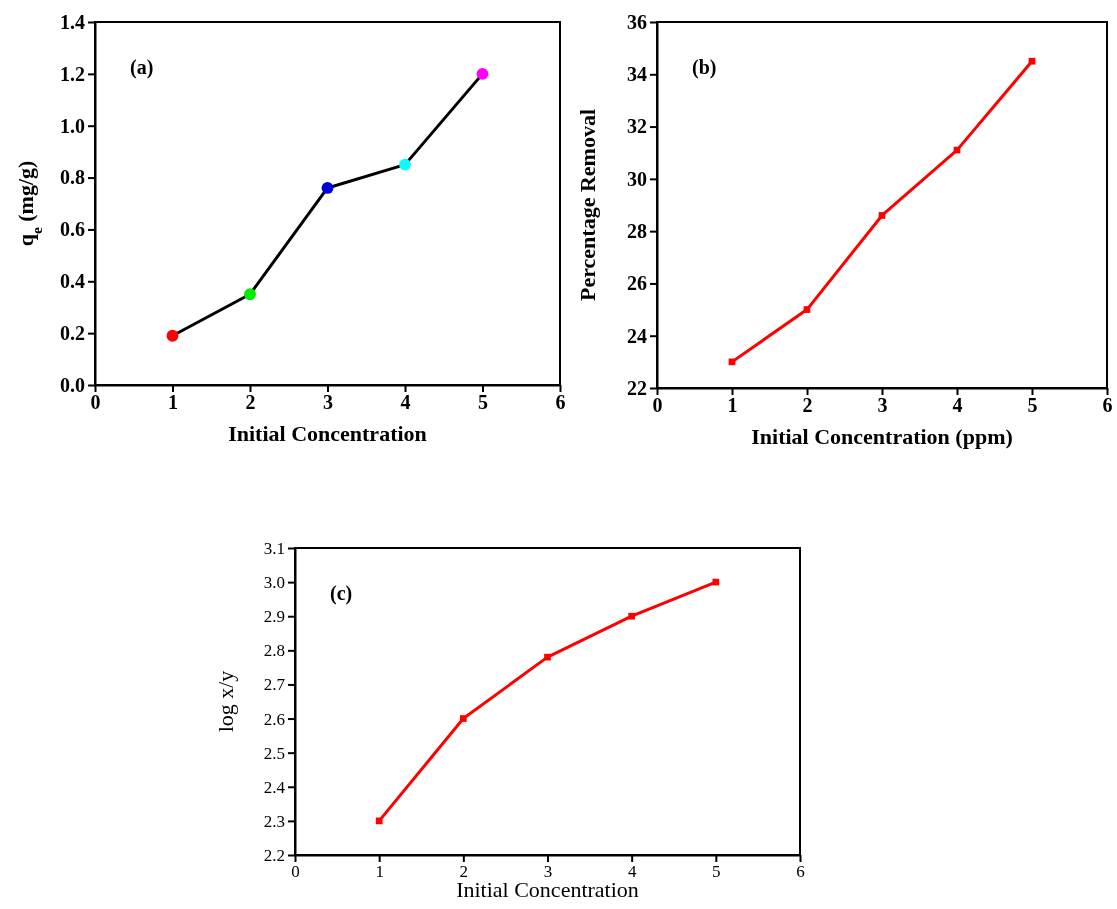 This screenshot has height=909, width=1117. I want to click on y-tick-label: 1.2, so click(72, 73).